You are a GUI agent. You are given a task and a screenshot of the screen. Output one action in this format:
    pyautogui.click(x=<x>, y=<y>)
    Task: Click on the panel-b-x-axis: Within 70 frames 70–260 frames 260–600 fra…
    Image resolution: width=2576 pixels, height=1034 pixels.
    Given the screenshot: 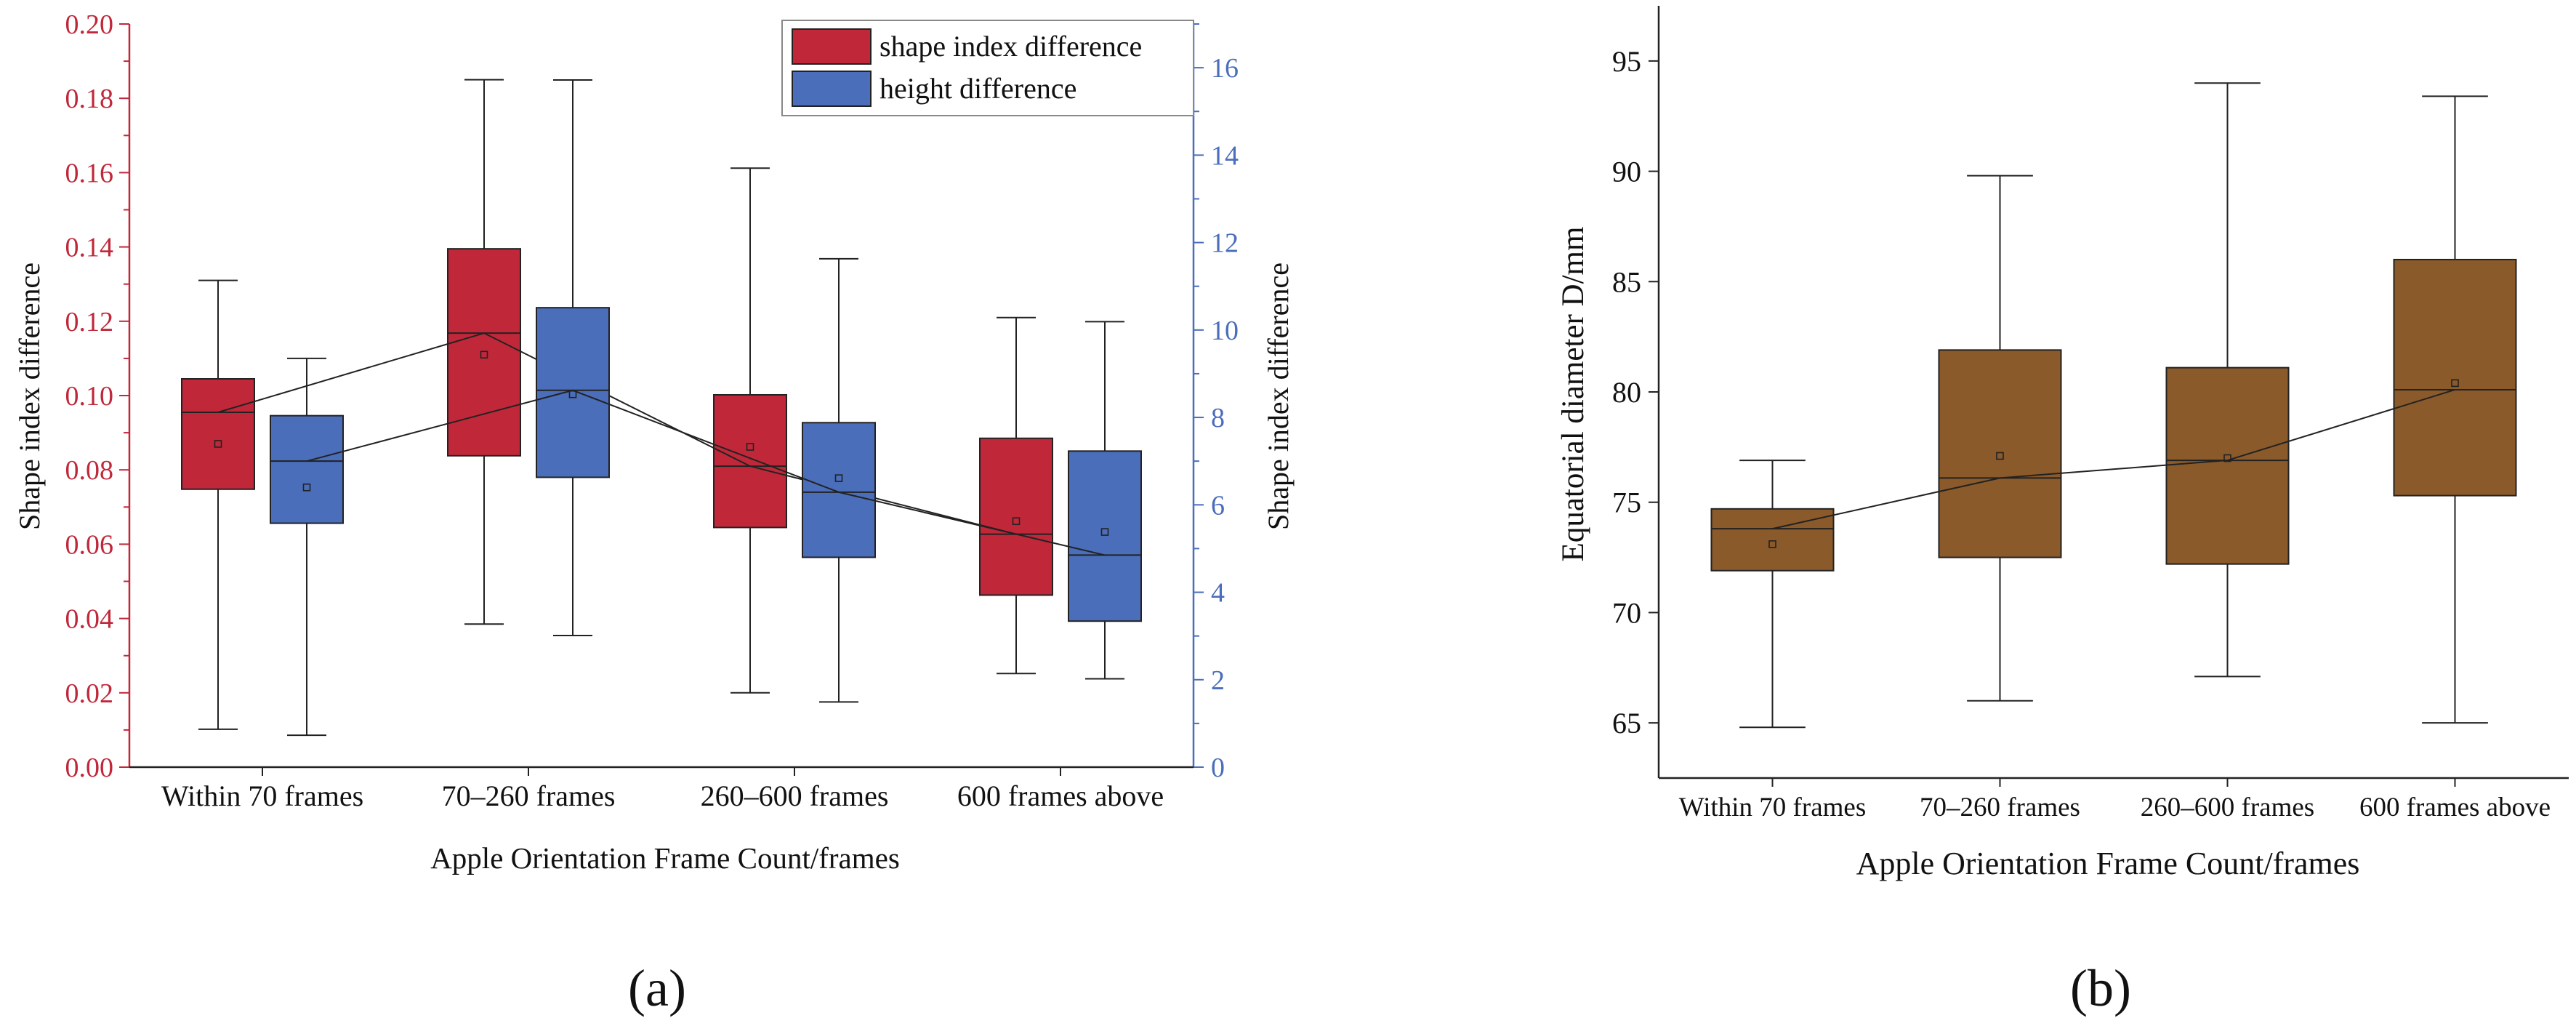 What is the action you would take?
    pyautogui.click(x=2115, y=800)
    